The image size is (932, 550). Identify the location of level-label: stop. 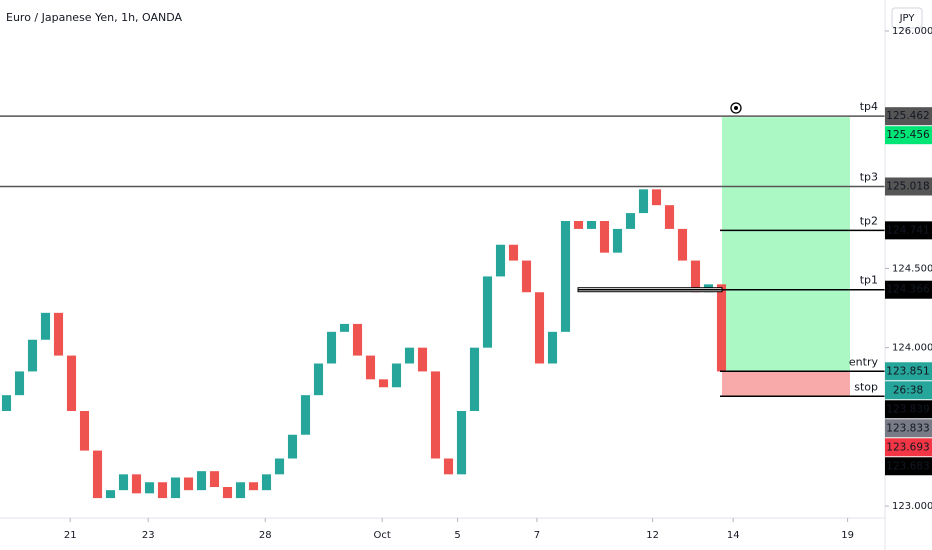
(866, 386).